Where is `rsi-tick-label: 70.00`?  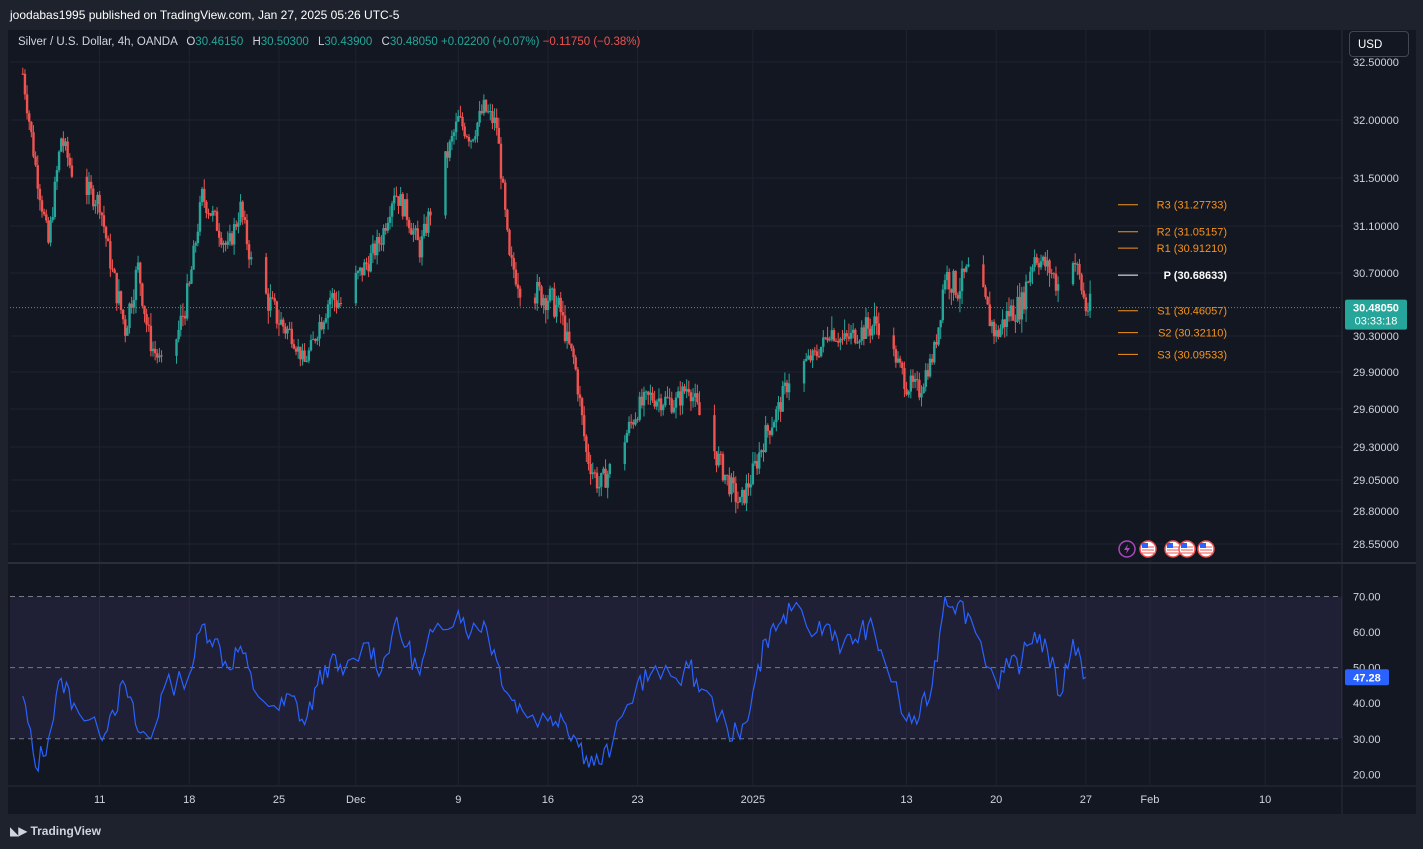 rsi-tick-label: 70.00 is located at coordinates (1367, 597).